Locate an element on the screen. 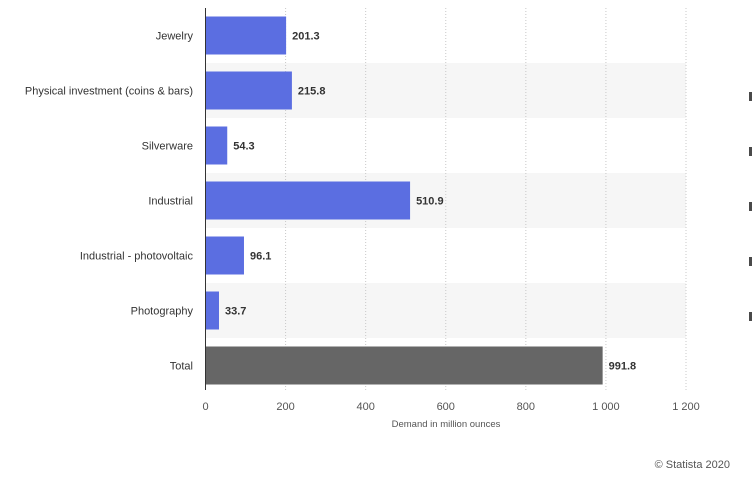 The height and width of the screenshot is (477, 752). value-label: 991.8 is located at coordinates (623, 367).